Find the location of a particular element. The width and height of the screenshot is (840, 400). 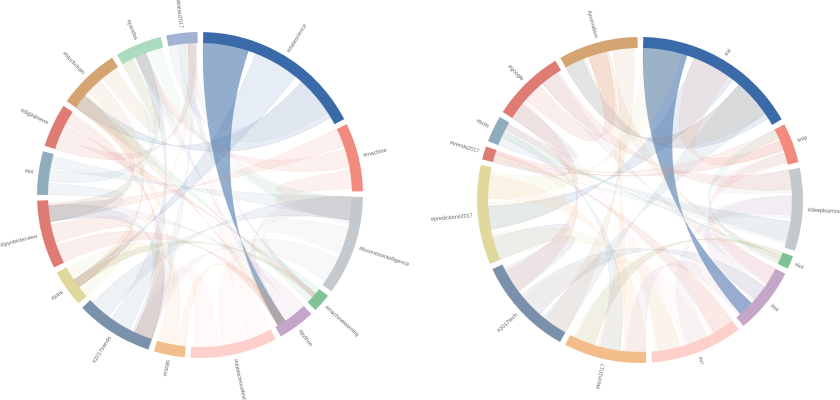

group-label: #machine is located at coordinates (375, 153).